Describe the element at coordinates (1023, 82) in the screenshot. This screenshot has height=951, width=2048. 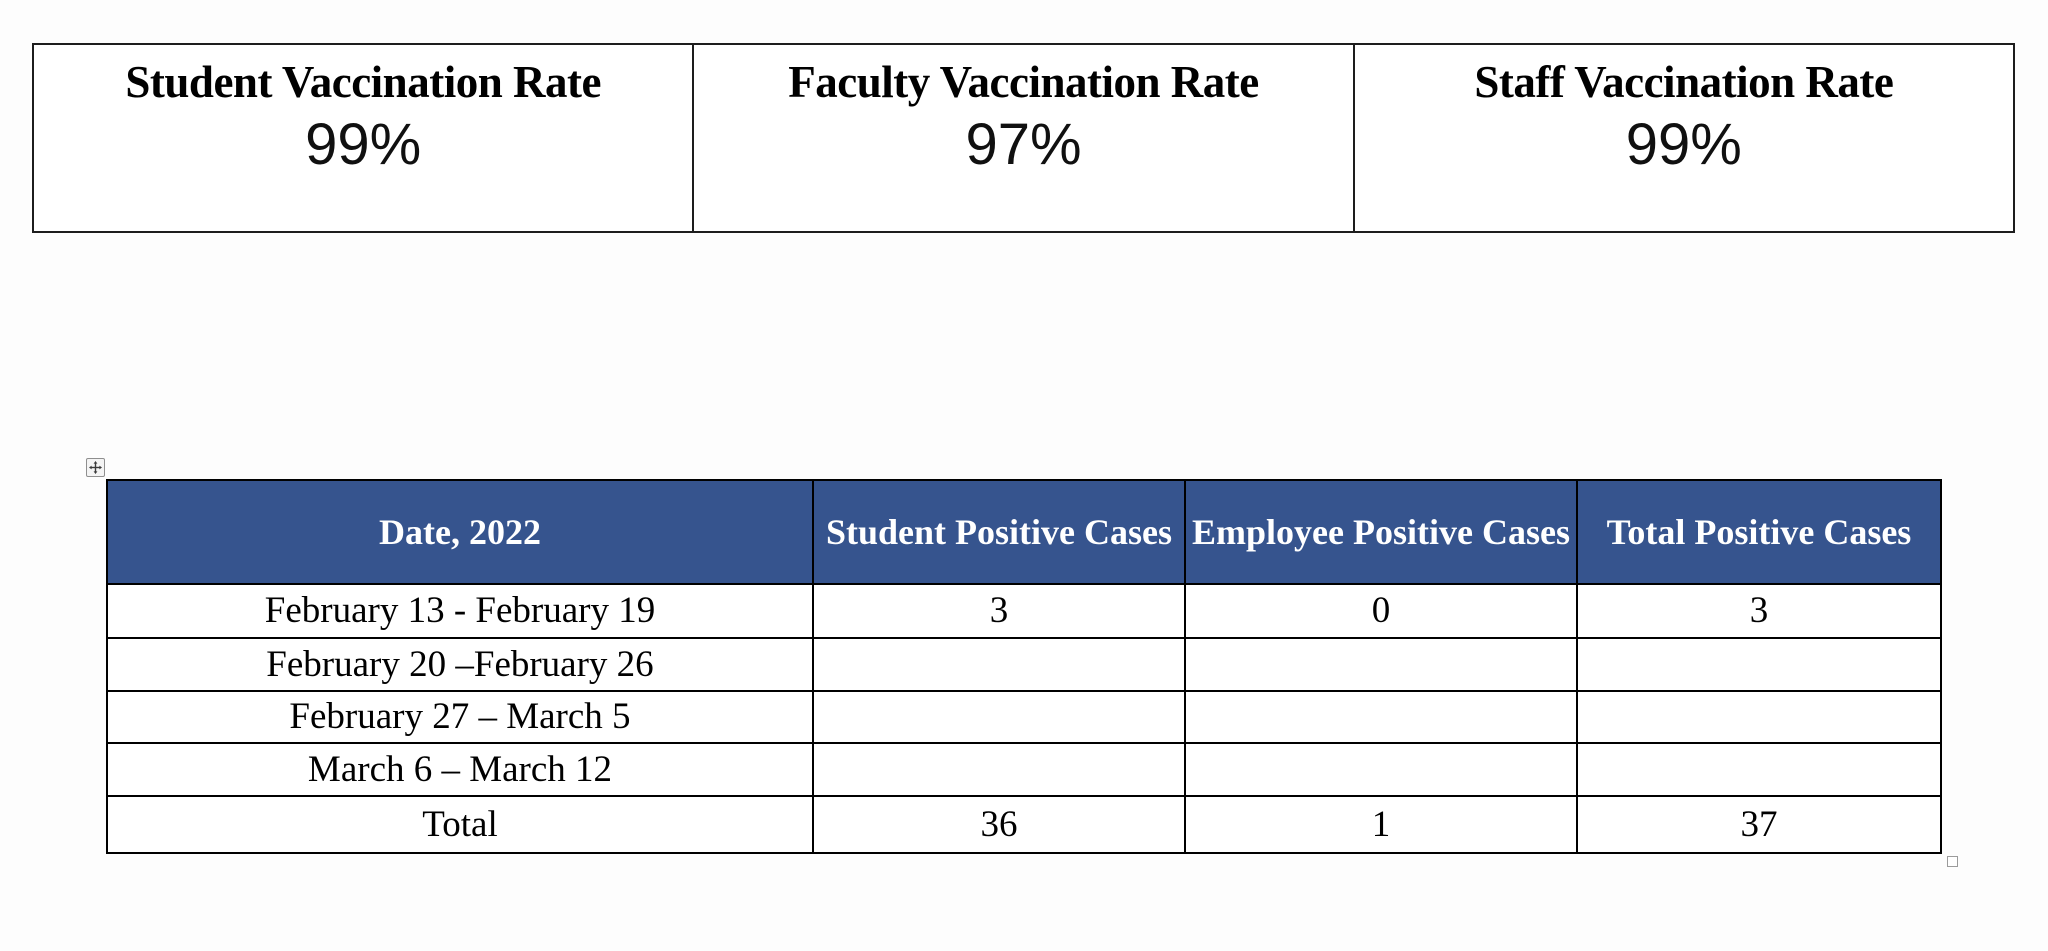
I see `faculty-vaccination-label: Faculty Vaccination Rate` at that location.